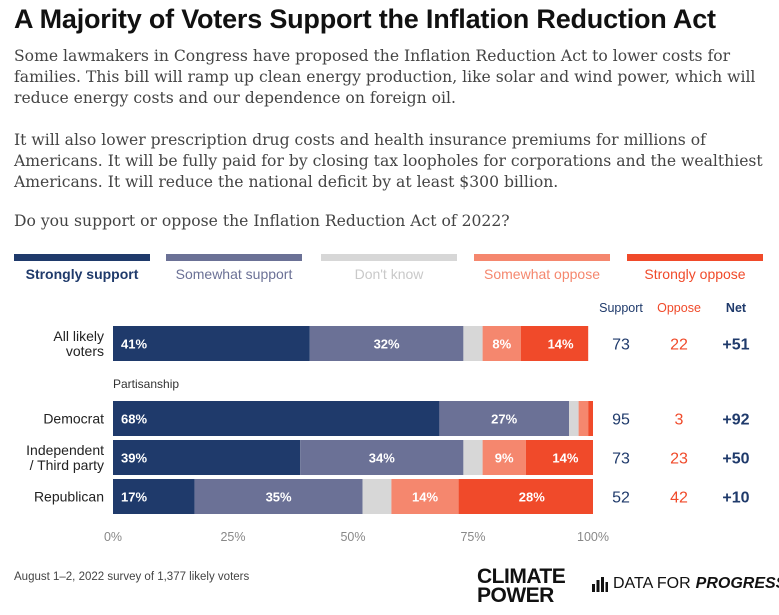  What do you see at coordinates (532, 497) in the screenshot?
I see `bar-data-label: 28%` at bounding box center [532, 497].